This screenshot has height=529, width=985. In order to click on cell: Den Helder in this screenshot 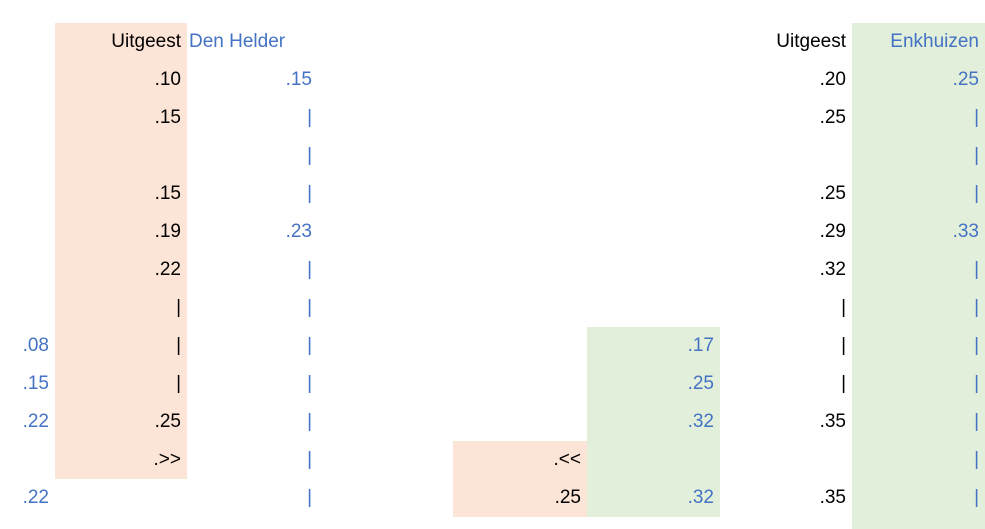, I will do `click(237, 41)`.